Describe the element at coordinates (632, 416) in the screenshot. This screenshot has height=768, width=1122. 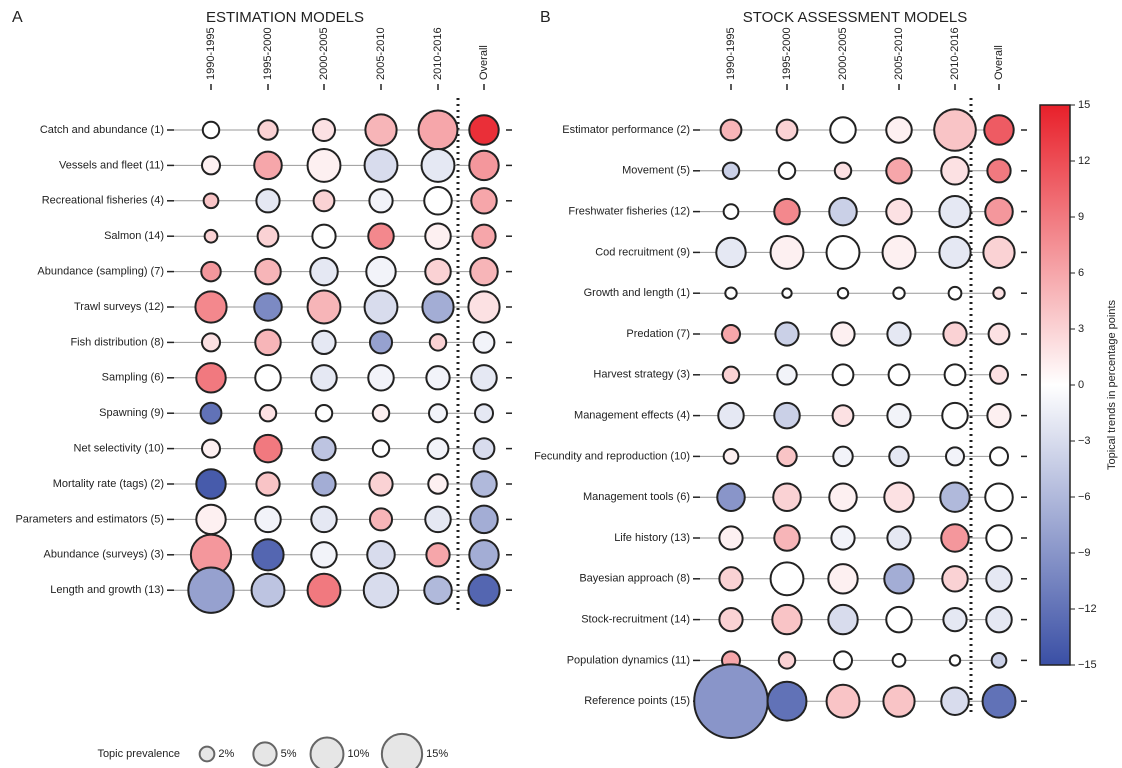
I see `row-label: Management effects (4)` at that location.